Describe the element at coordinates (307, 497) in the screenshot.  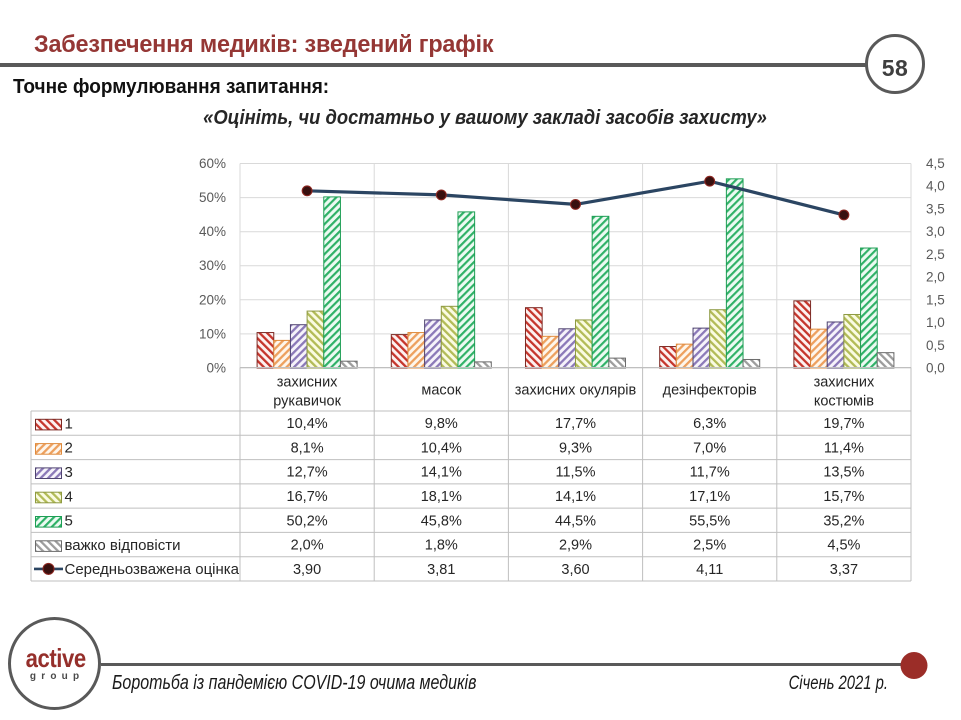
I see `svg-text: 16,7%` at that location.